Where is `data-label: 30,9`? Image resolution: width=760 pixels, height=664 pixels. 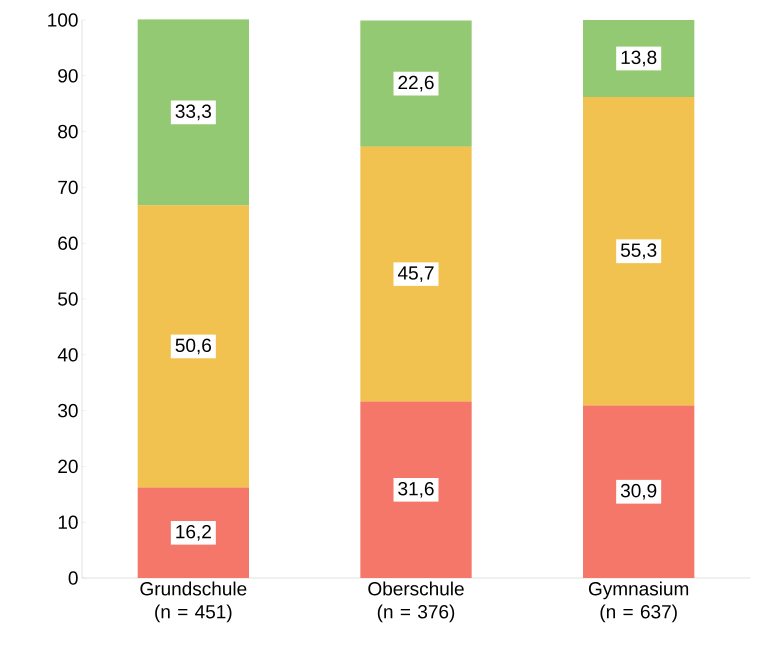
data-label: 30,9 is located at coordinates (638, 492).